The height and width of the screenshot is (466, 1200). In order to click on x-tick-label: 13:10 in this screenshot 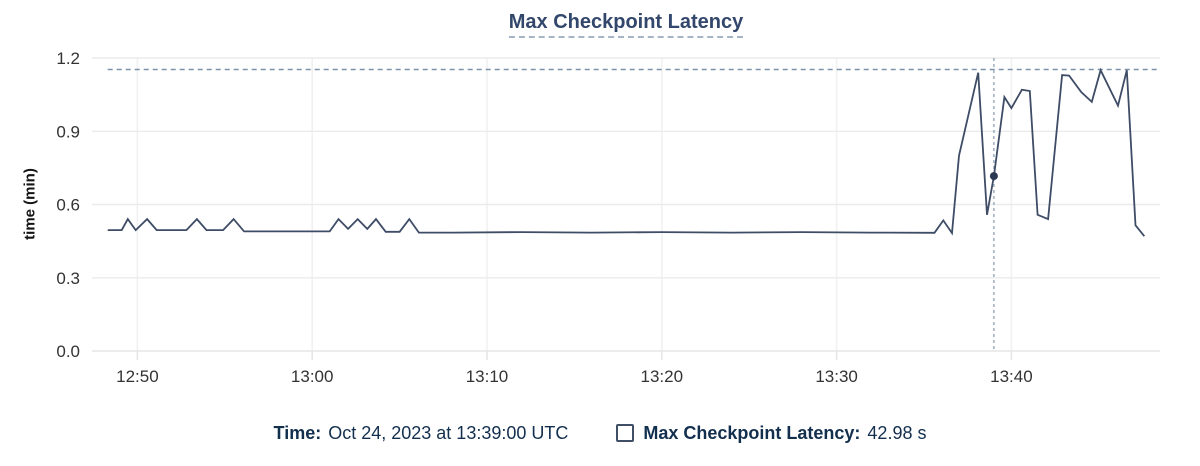, I will do `click(487, 376)`.